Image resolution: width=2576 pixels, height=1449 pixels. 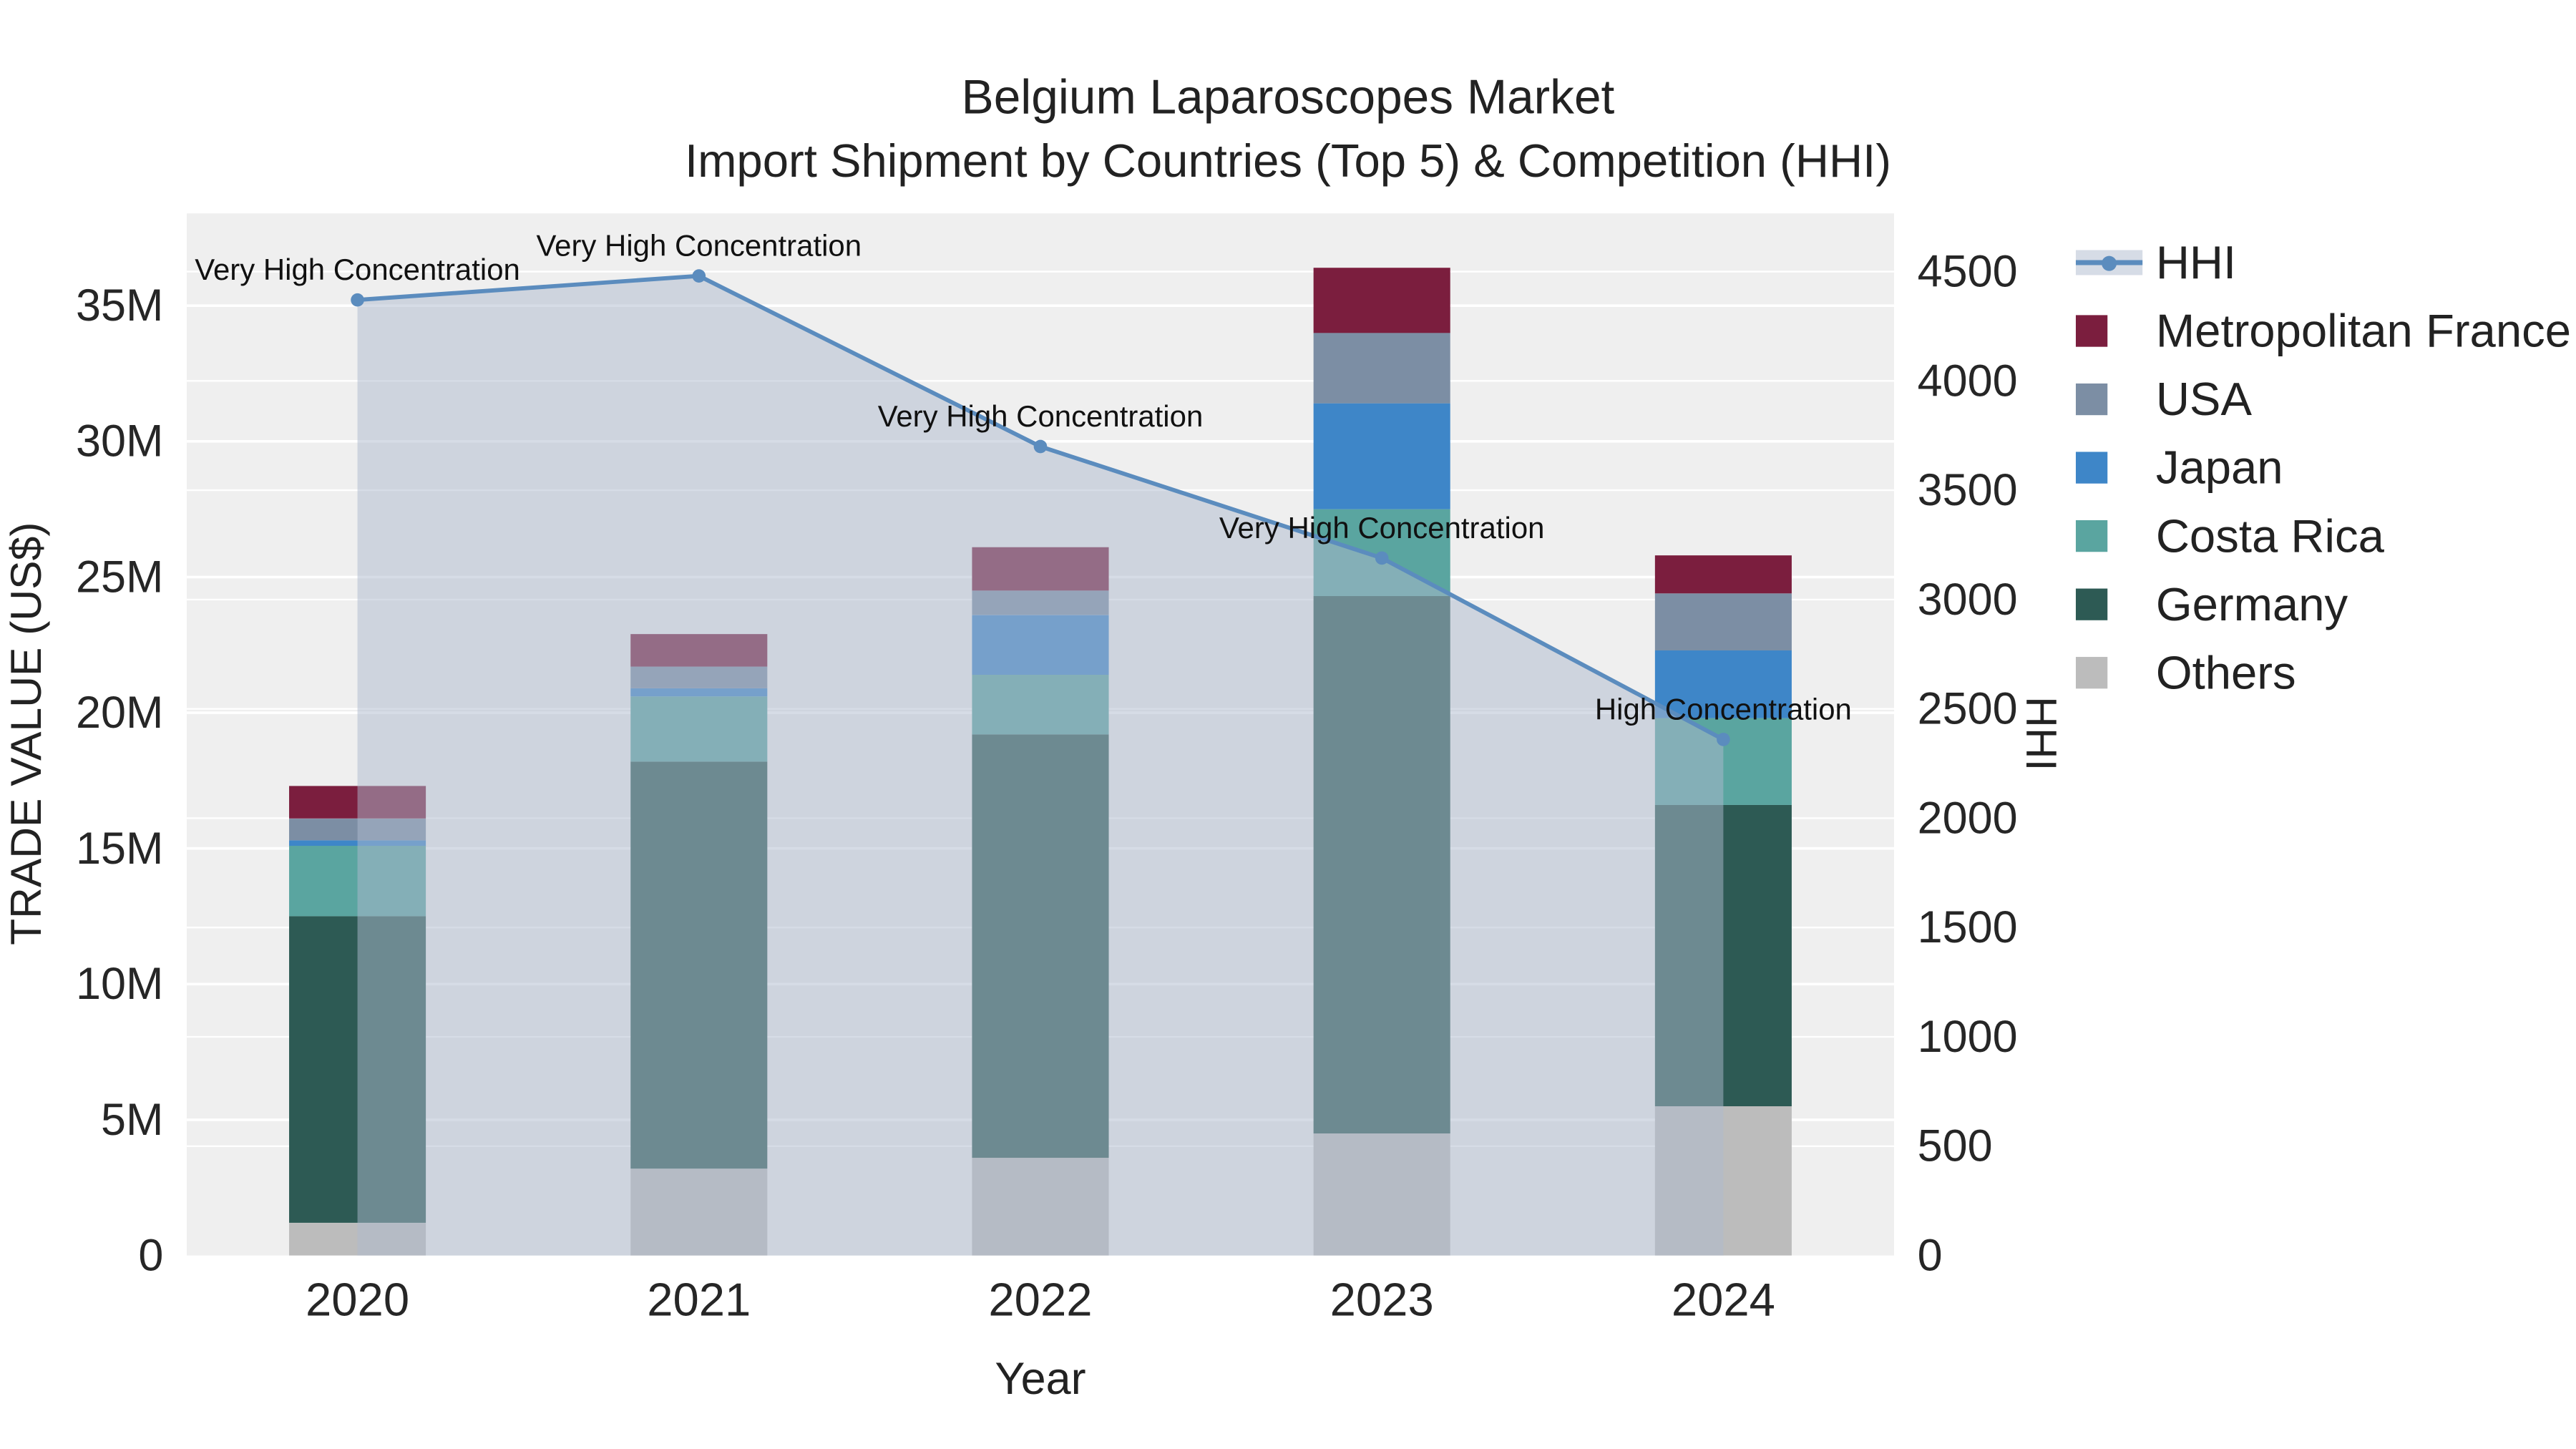 What do you see at coordinates (2203, 398) in the screenshot?
I see `legend-label: USA` at bounding box center [2203, 398].